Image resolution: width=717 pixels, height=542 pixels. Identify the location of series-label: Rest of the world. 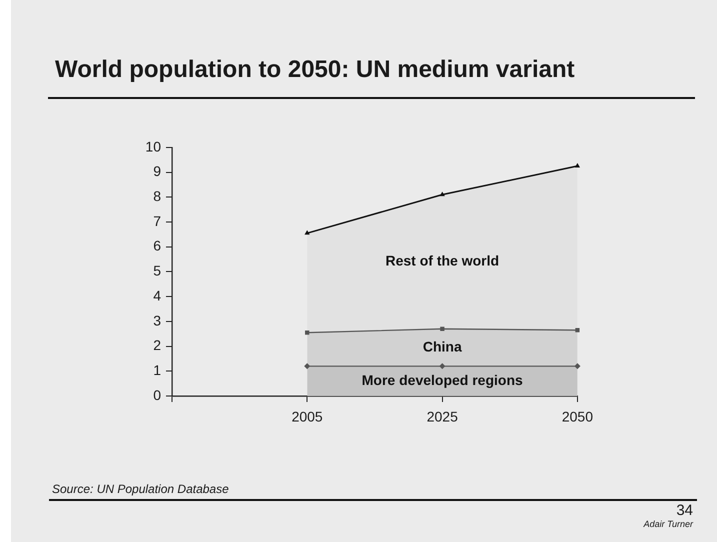
(443, 260).